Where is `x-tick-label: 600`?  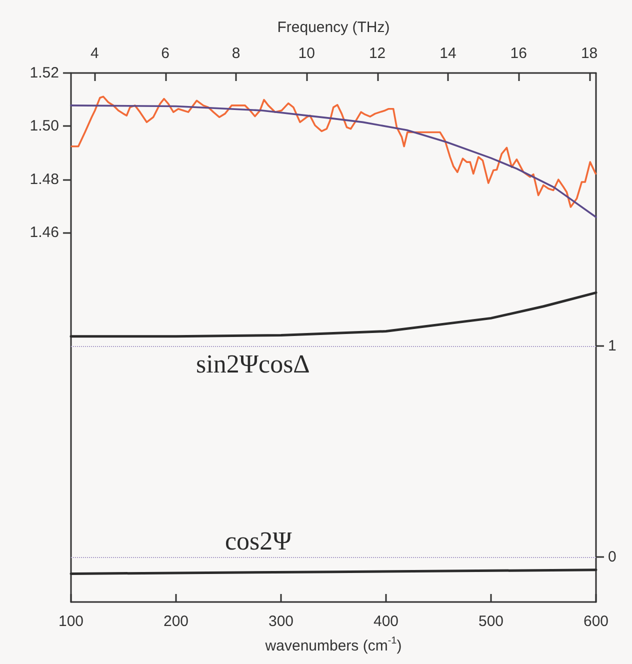 x-tick-label: 600 is located at coordinates (596, 621).